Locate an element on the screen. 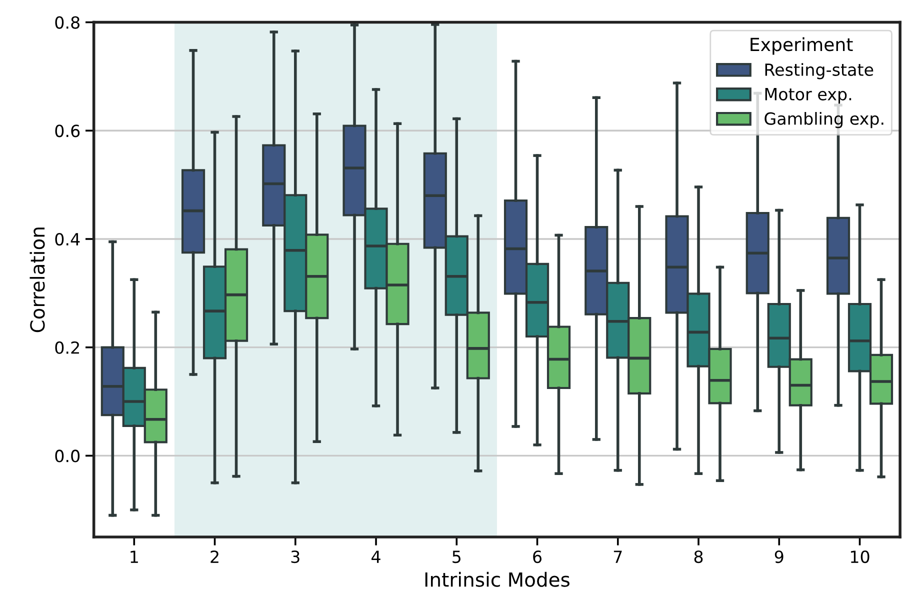 The image size is (911, 602). y-tick-label: 0.0 is located at coordinates (67, 456).